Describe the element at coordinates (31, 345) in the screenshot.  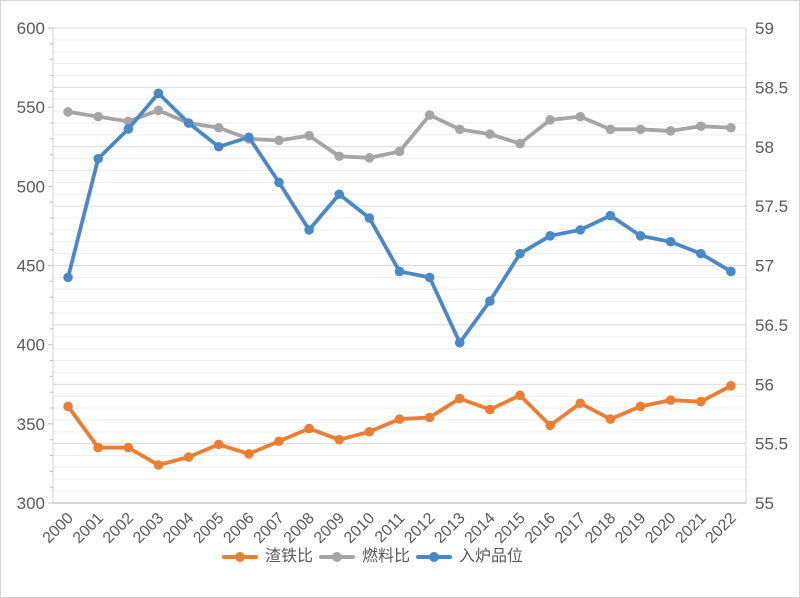
I see `y-axis-tick-label-left: 400` at that location.